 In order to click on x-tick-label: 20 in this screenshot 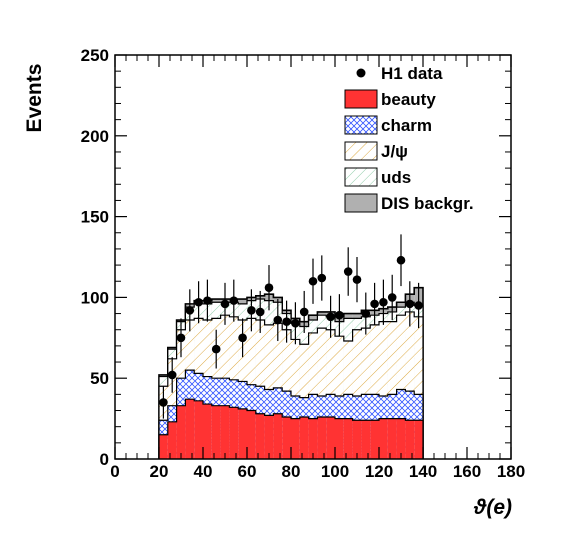, I will do `click(159, 471)`.